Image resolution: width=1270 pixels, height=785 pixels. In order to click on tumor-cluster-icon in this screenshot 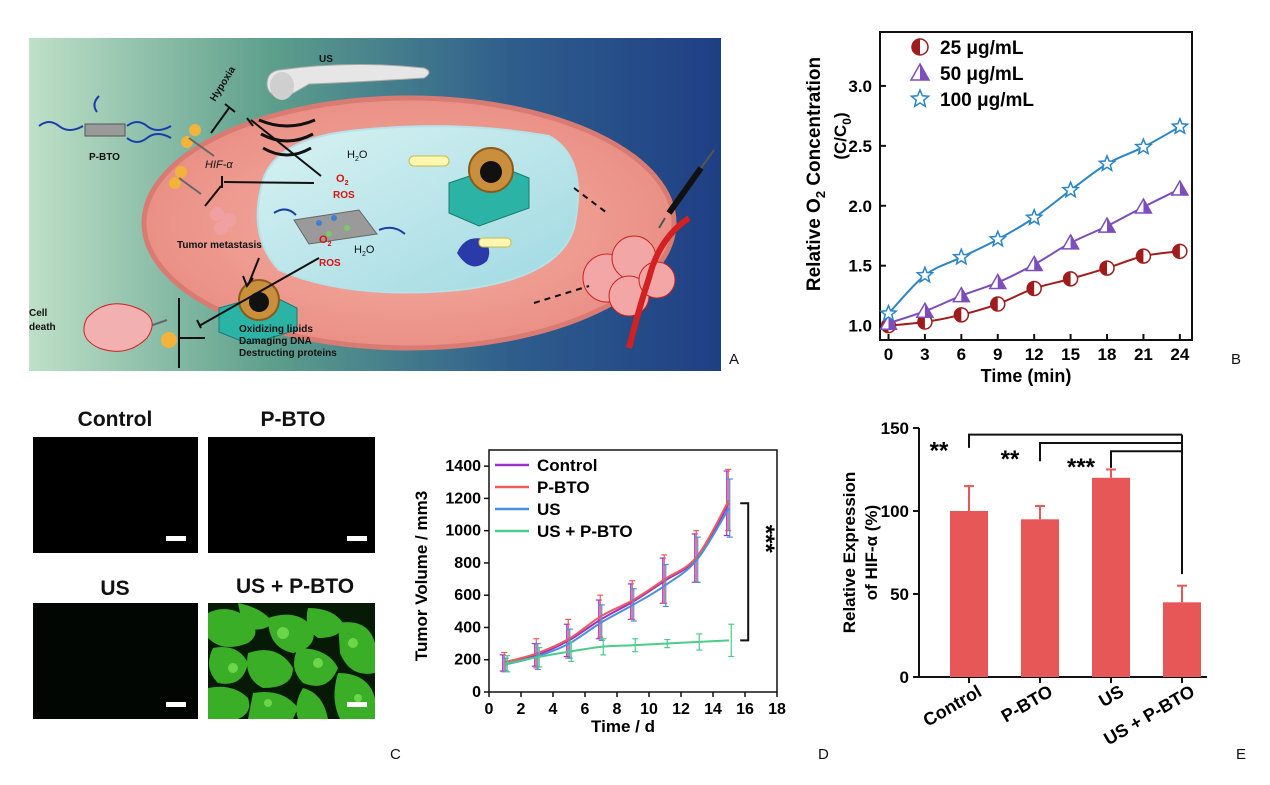, I will do `click(636, 282)`.